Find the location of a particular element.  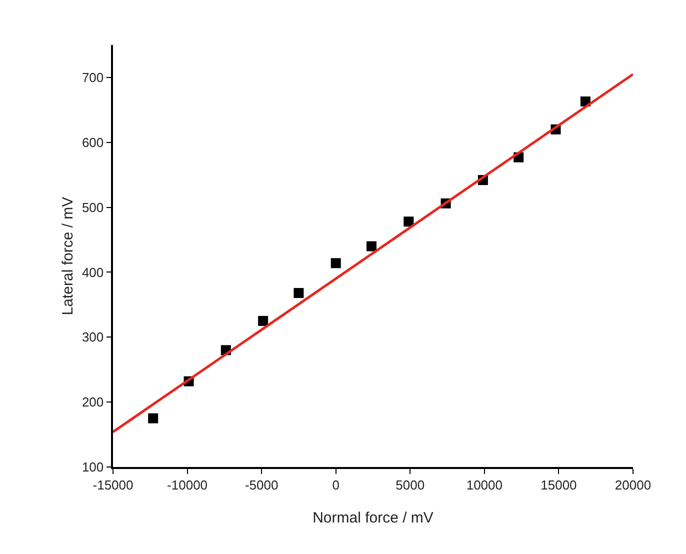

y-tick-label: 600 is located at coordinates (93, 142).